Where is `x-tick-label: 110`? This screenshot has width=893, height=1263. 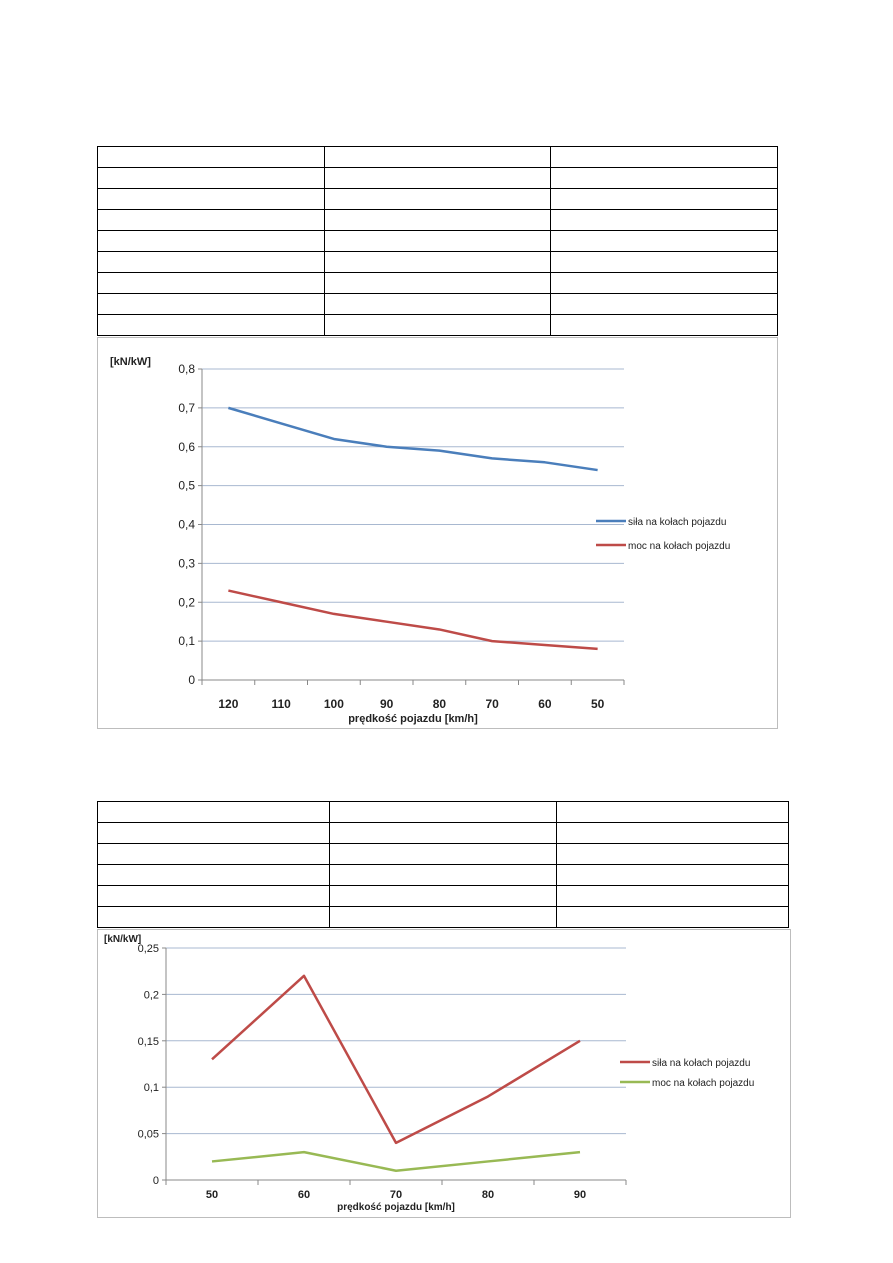 x-tick-label: 110 is located at coordinates (281, 704).